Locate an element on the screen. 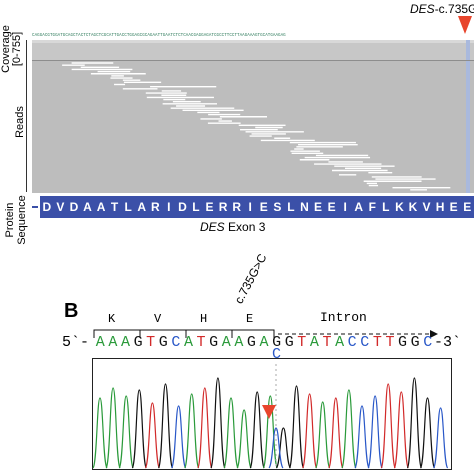 The width and height of the screenshot is (474, 474). amino-acid: K is located at coordinates (399, 207).